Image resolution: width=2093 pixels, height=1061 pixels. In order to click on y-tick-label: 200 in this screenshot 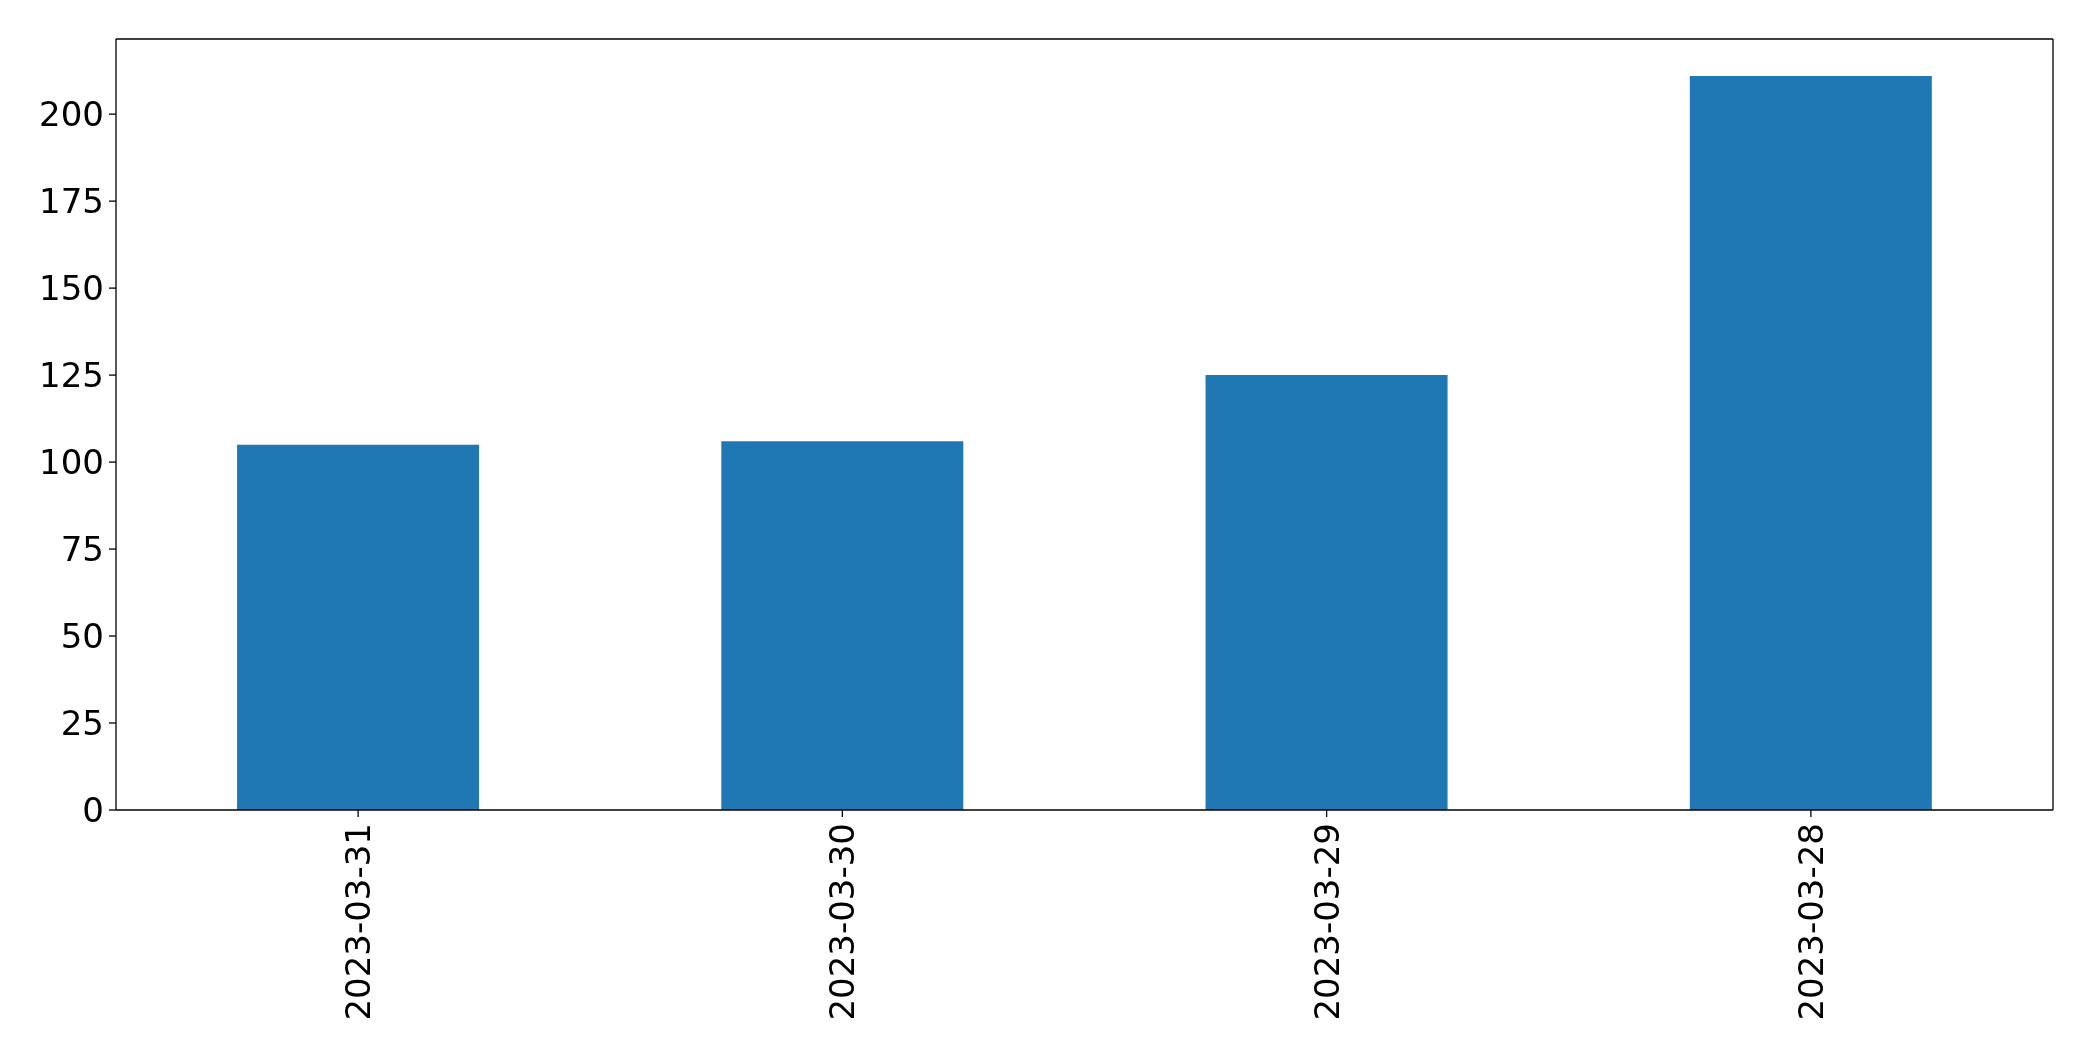, I will do `click(71, 114)`.